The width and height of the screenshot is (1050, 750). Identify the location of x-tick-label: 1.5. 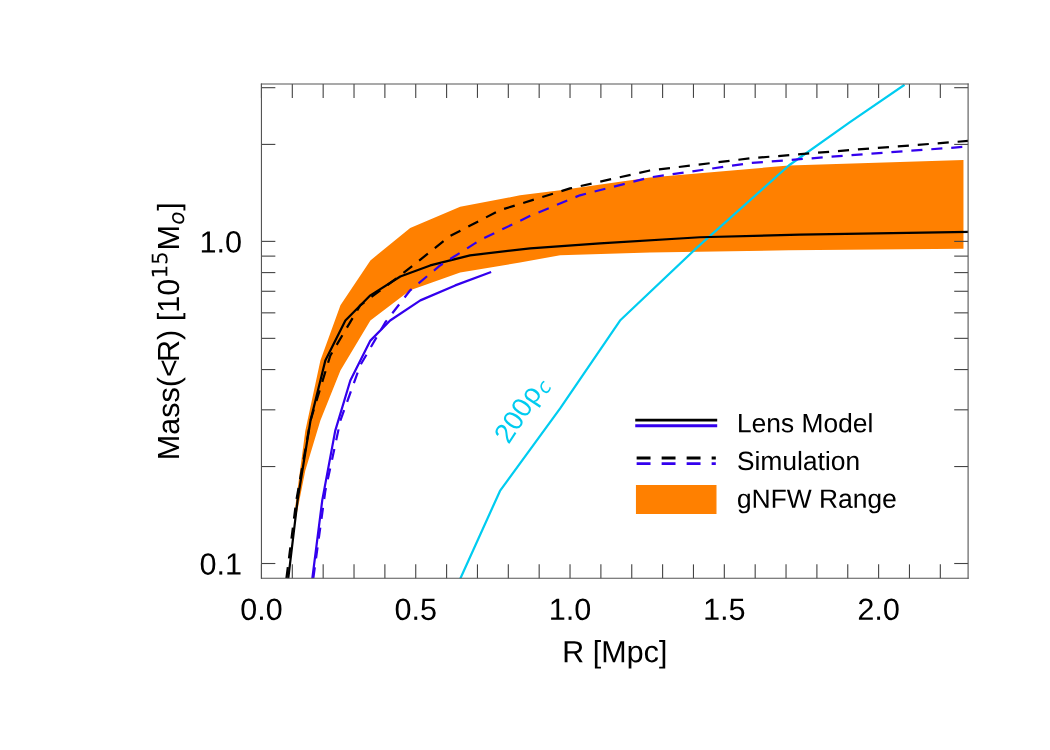
(725, 609).